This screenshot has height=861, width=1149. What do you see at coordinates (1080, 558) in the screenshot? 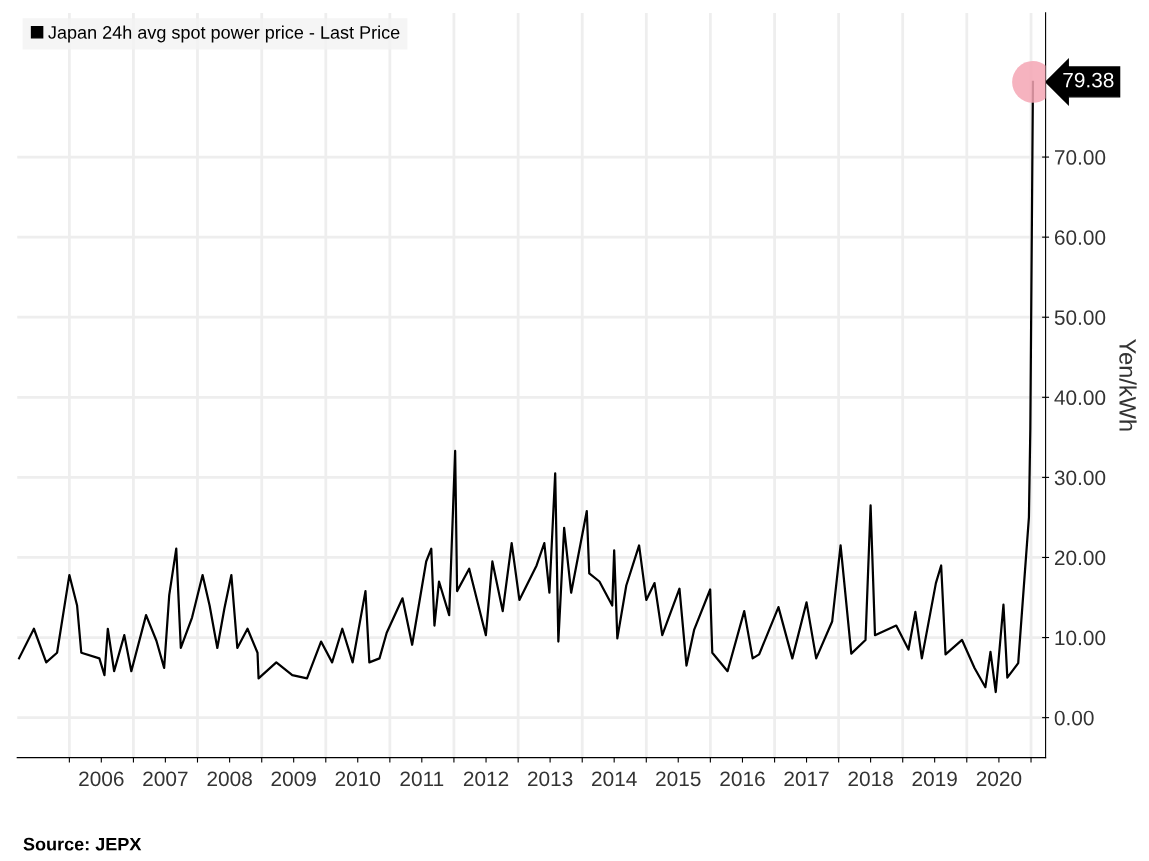
I see `y-tick-label: 20.00` at bounding box center [1080, 558].